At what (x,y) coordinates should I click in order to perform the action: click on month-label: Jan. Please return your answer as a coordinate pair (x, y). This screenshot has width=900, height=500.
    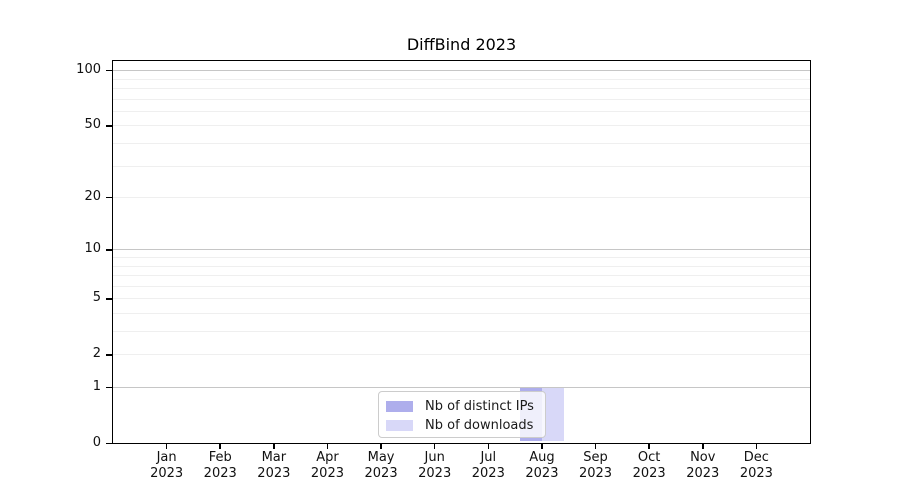
    Looking at the image, I should click on (166, 457).